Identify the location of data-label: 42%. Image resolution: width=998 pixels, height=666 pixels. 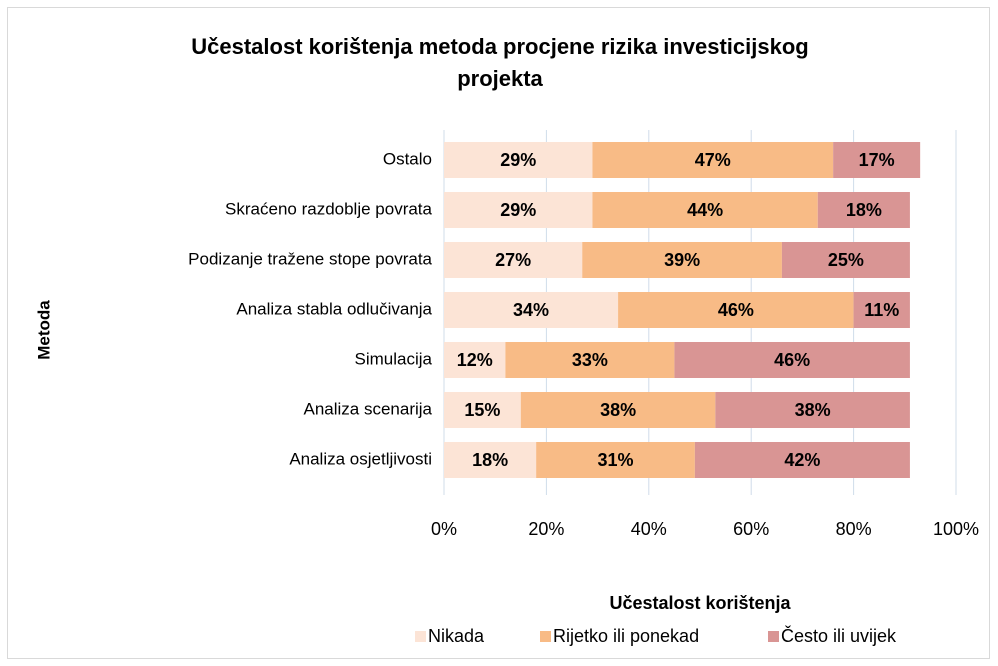
(802, 460).